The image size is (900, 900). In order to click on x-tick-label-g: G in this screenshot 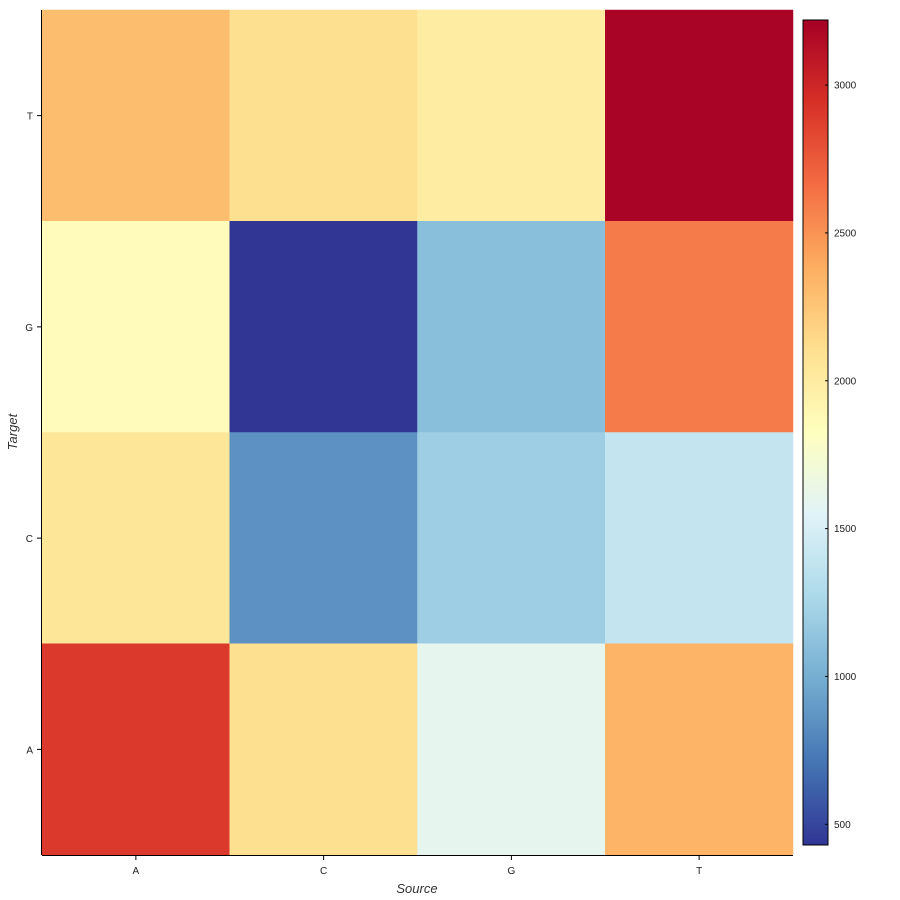, I will do `click(511, 871)`.